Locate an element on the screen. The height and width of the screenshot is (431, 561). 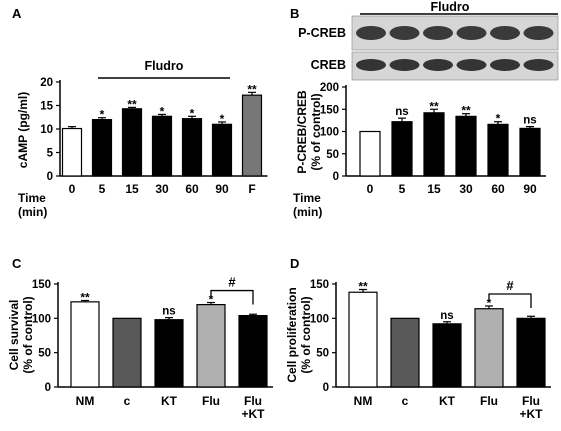
category-label-a-4: 60 is located at coordinates (192, 189).